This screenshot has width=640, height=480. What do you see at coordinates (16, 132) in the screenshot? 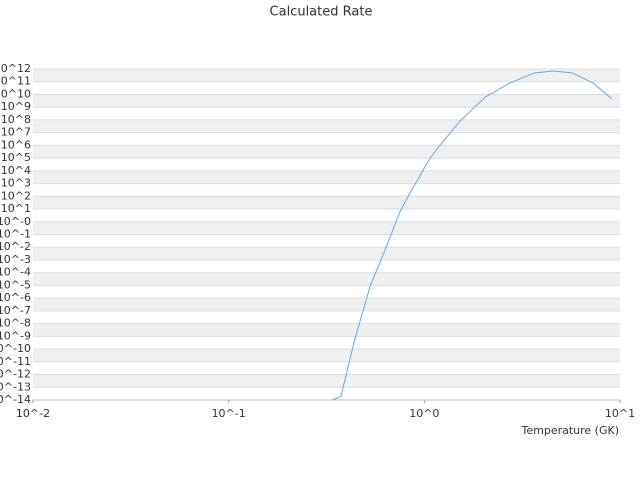
I see `y-tick-label: 10^7` at bounding box center [16, 132].